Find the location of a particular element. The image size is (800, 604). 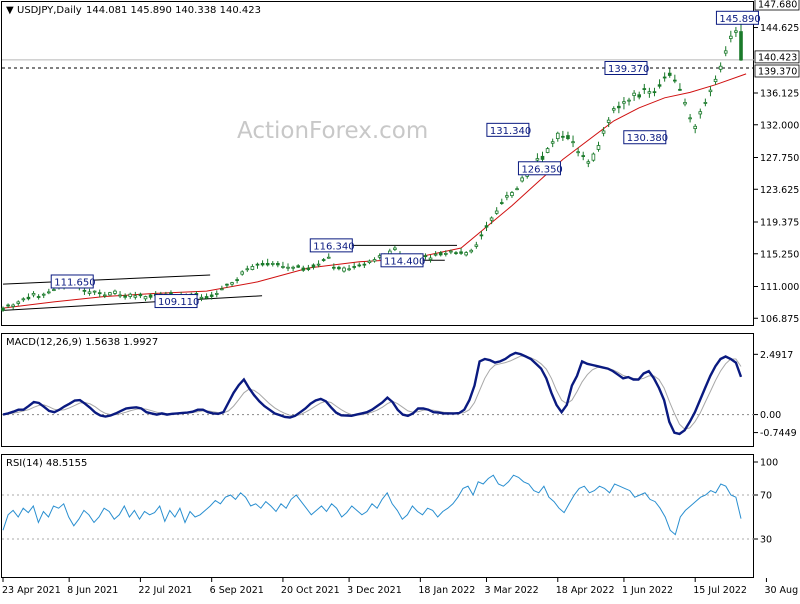

rsi-ytick-label: 100 is located at coordinates (769, 463).